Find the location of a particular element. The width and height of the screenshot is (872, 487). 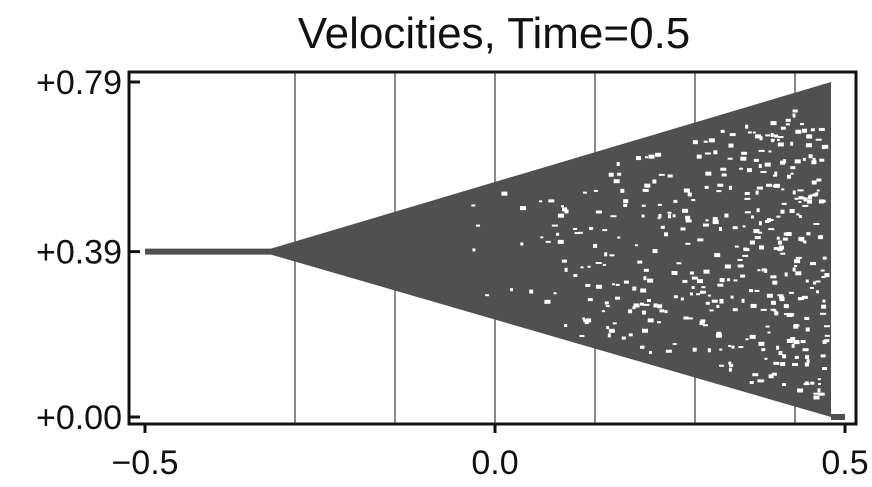

x-tick-label-2: 0.5 is located at coordinates (844, 463).